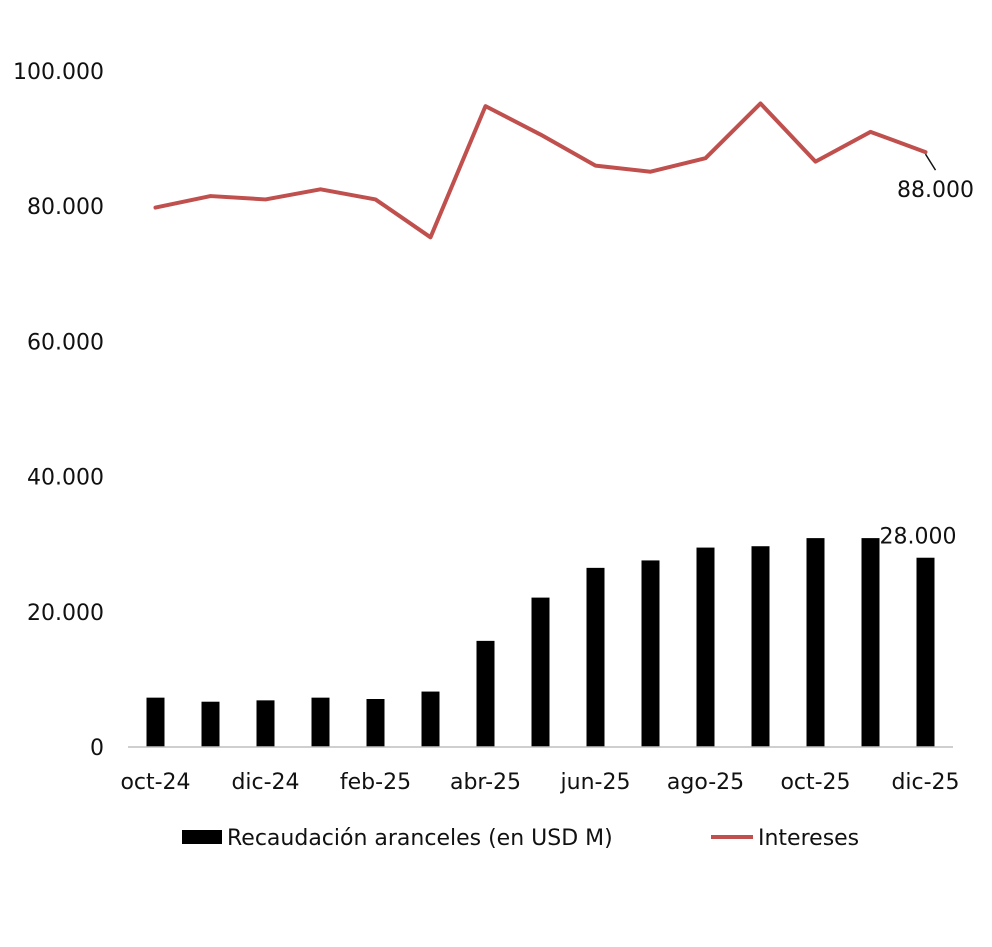 This screenshot has height=947, width=992. I want to click on x-tick-label: dic-24, so click(265, 782).